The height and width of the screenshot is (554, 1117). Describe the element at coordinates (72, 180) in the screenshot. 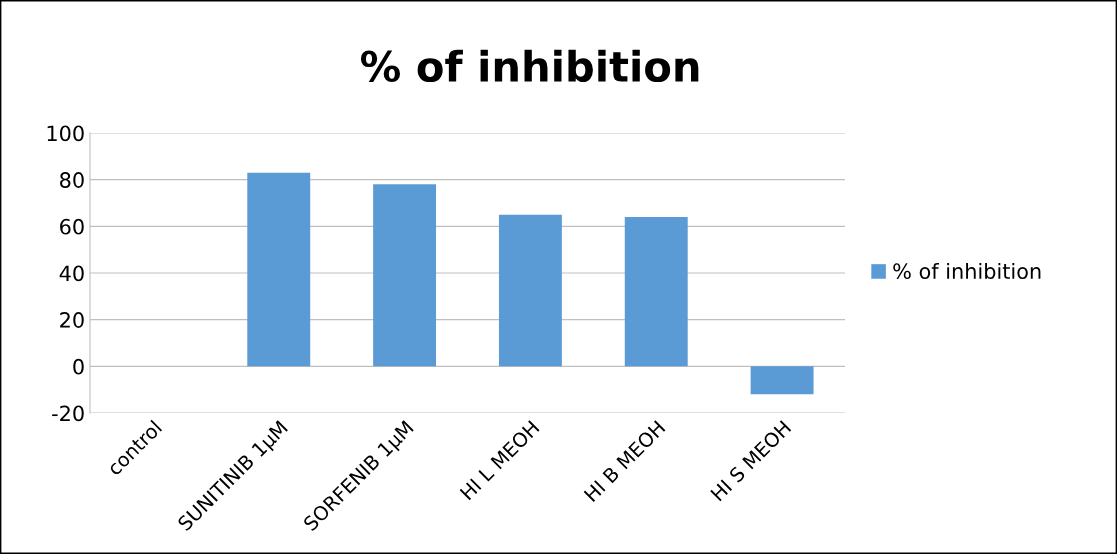

I see `y-tick-label: 80` at that location.